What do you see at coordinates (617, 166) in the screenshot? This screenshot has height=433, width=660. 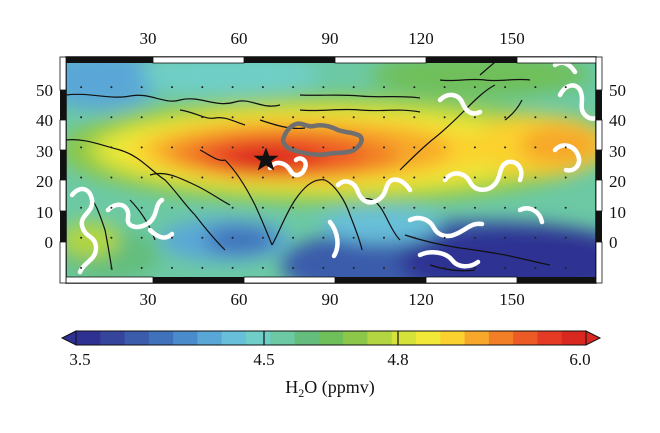 I see `right-lat-labels: 50 40 30 20 10 0` at bounding box center [617, 166].